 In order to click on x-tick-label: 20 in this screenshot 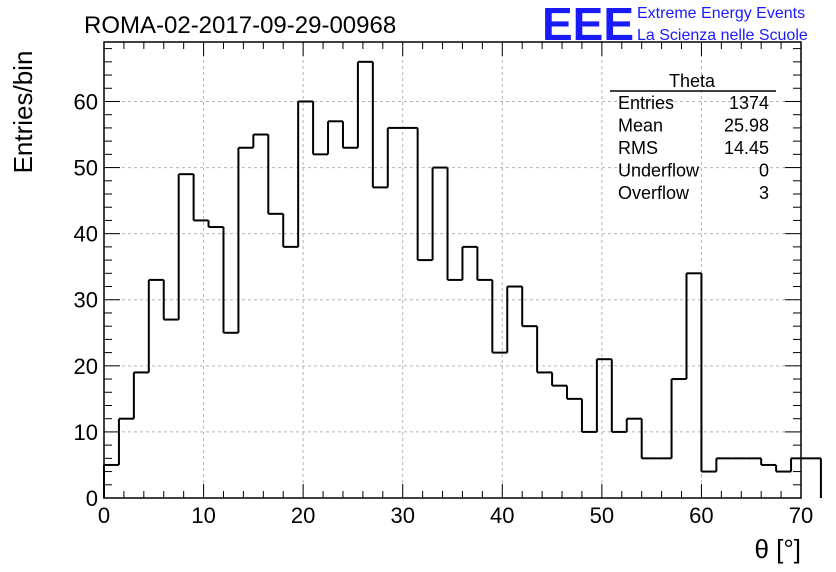, I will do `click(303, 515)`.